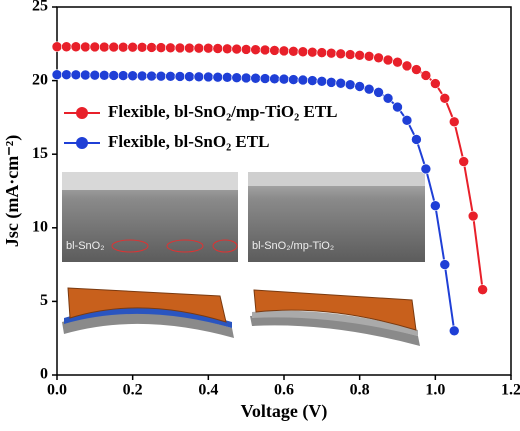 This screenshot has height=431, width=520. What do you see at coordinates (336, 179) in the screenshot?
I see `sem-layer` at bounding box center [336, 179].